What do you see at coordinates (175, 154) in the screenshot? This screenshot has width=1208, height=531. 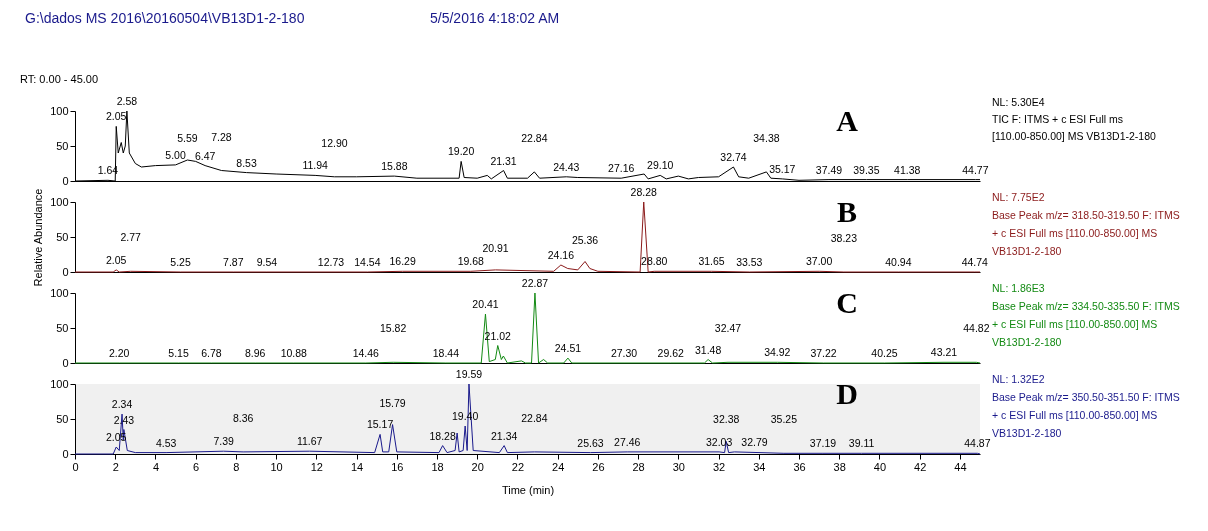 I see `annotation: 5.00` at bounding box center [175, 154].